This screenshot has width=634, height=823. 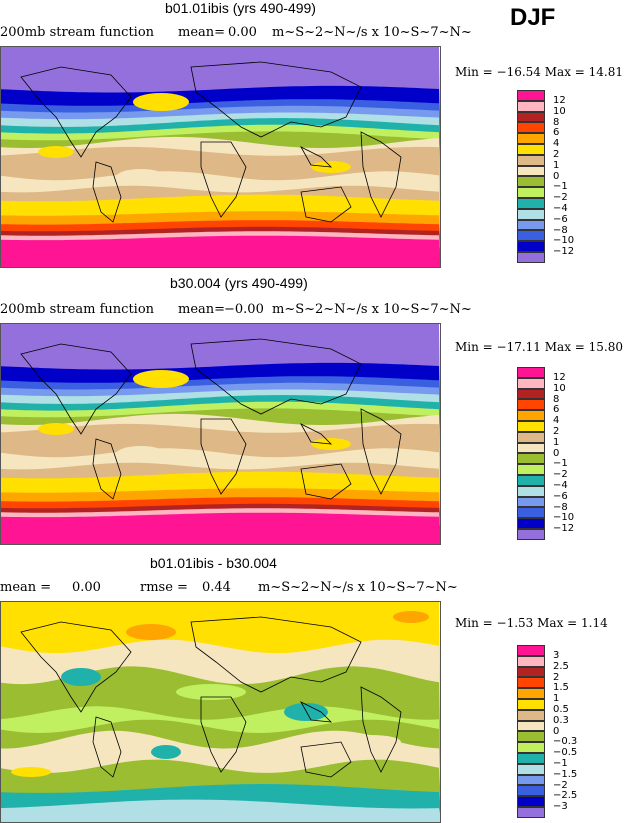 I want to click on colorbar-tick-label: −12, so click(x=564, y=252).